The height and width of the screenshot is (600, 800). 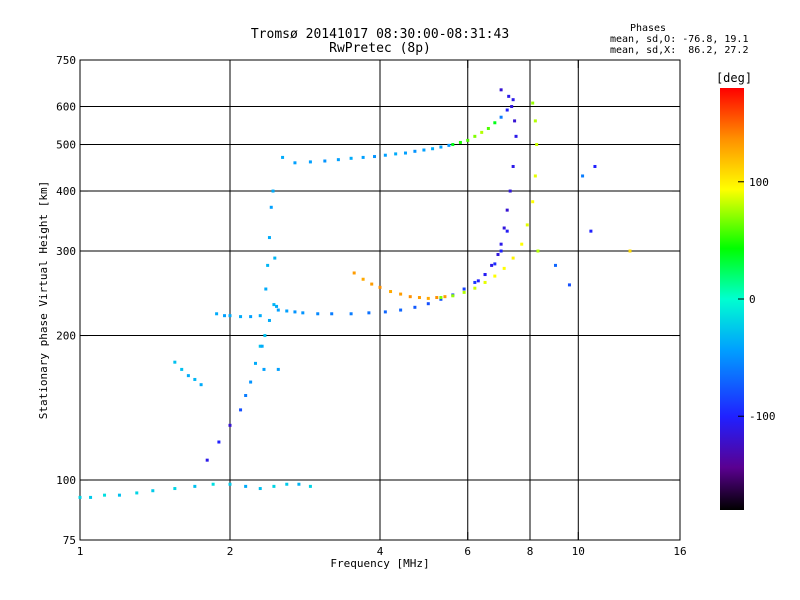 What do you see at coordinates (648, 28) in the screenshot?
I see `phase-stats-title: Phases` at bounding box center [648, 28].